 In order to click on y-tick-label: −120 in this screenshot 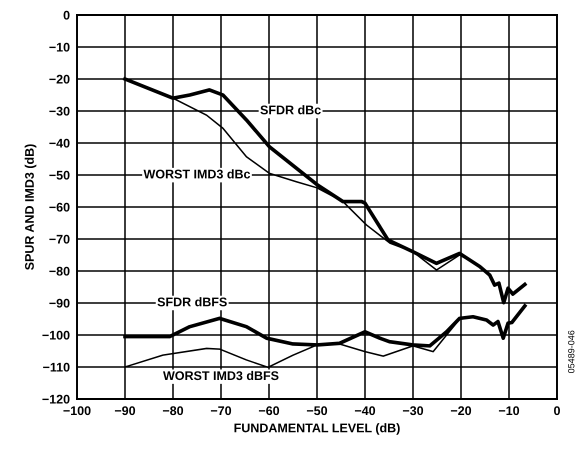, I will do `click(56, 399)`.